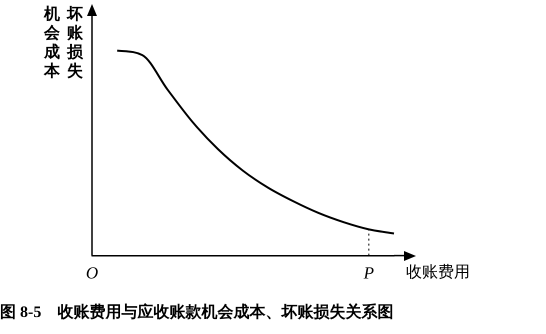 This screenshot has height=334, width=546. What do you see at coordinates (63, 42) in the screenshot?
I see `text: 机会成本坏账损失` at bounding box center [63, 42].